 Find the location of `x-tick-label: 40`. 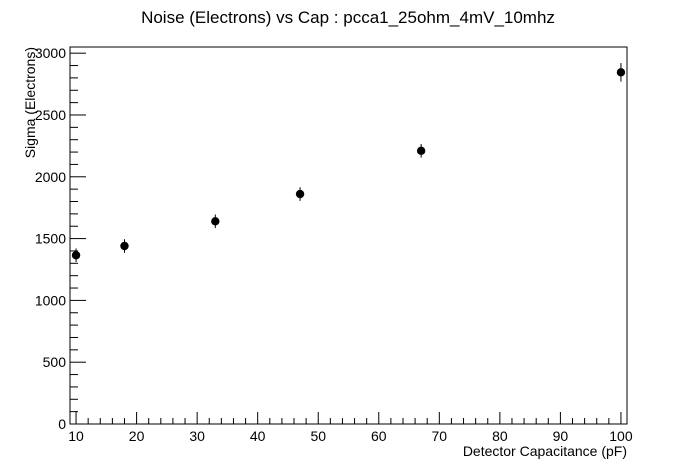

x-tick-label: 40 is located at coordinates (258, 436).